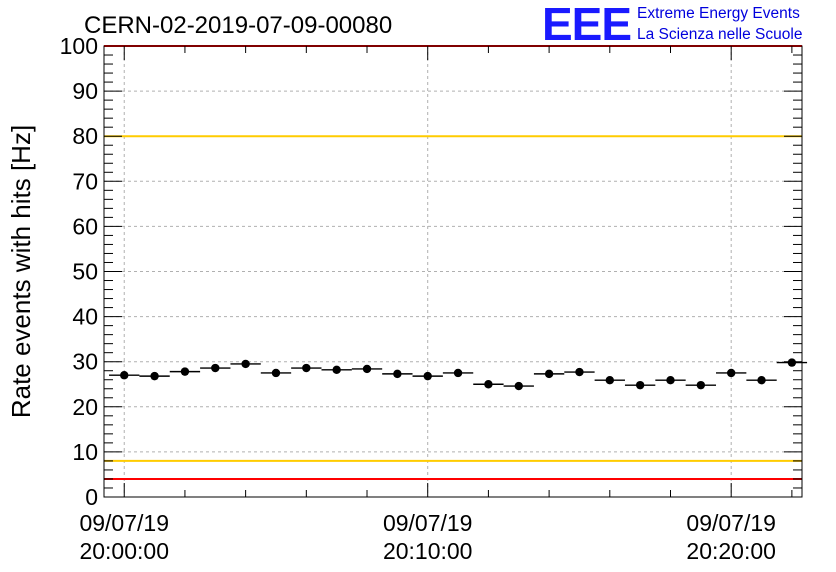  I want to click on y-tick-label: 60, so click(85, 226).